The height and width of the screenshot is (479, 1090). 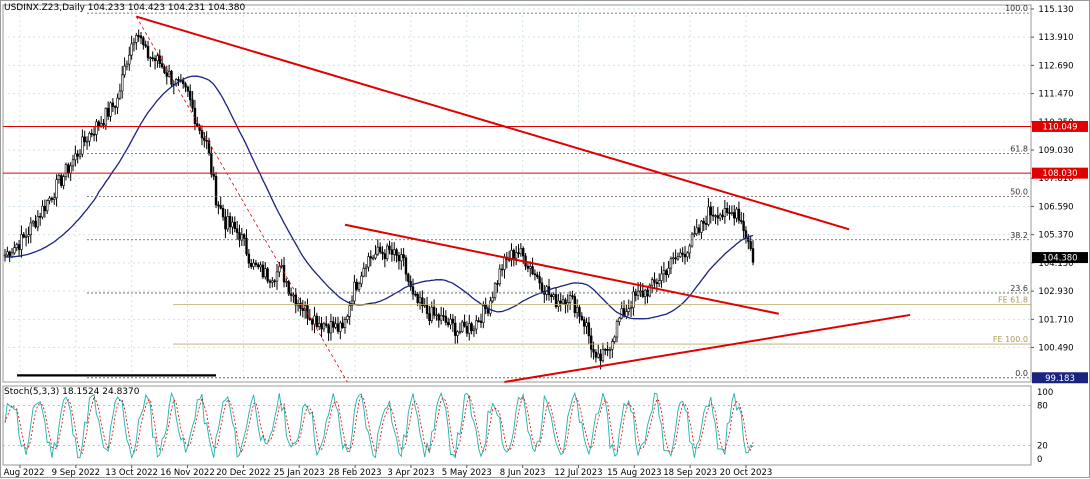 What do you see at coordinates (355, 473) in the screenshot?
I see `x-tick-label: 28 Feb 2023` at bounding box center [355, 473].